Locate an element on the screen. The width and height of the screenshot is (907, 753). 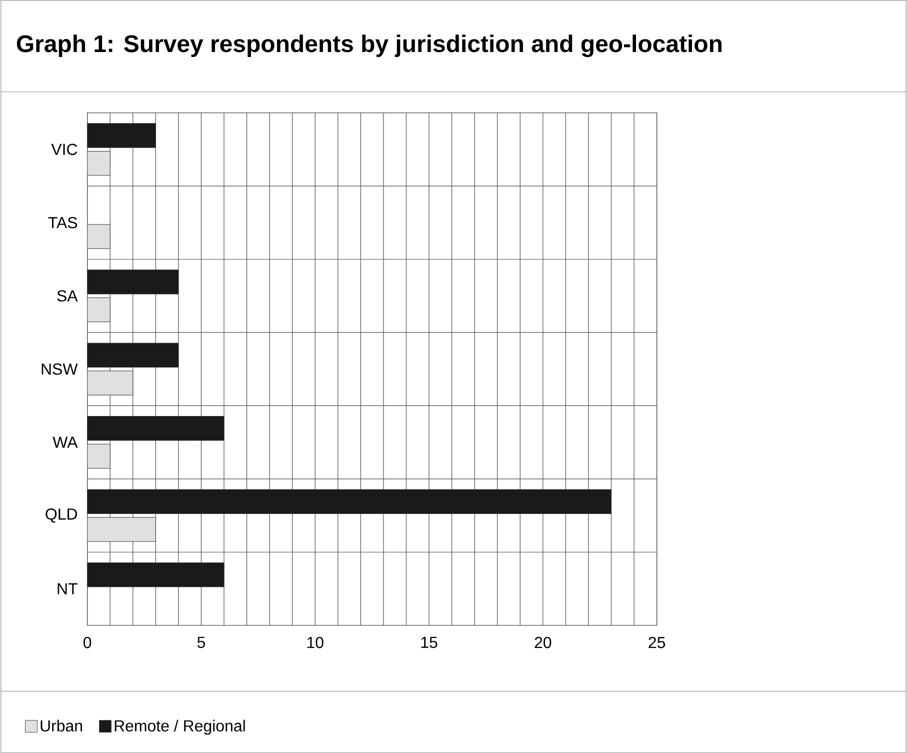
legend-label: Remote / Regional is located at coordinates (179, 727).